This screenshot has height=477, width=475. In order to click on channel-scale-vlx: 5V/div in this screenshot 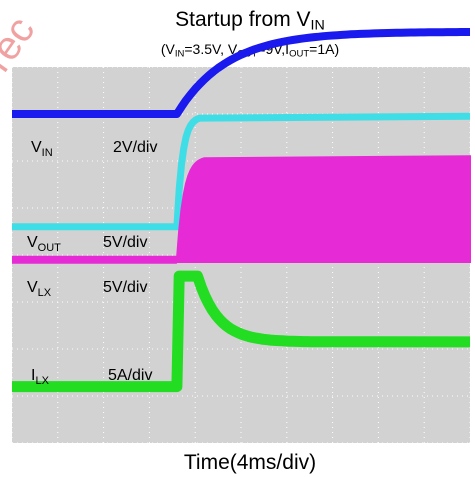, I will do `click(125, 287)`.